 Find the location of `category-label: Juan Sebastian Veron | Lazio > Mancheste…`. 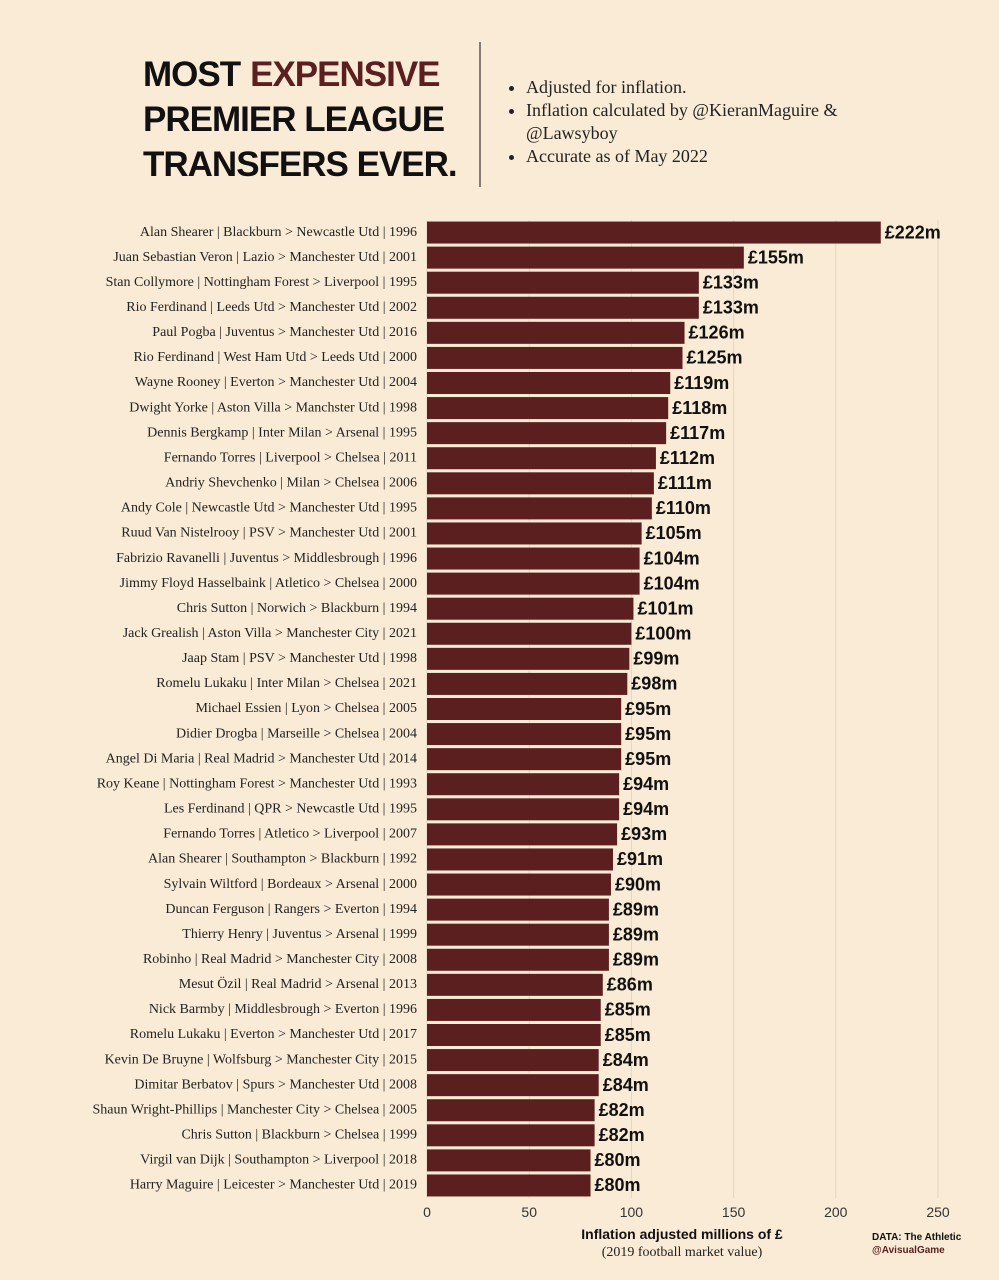

category-label: Juan Sebastian Veron | Lazio > Mancheste… is located at coordinates (265, 257).